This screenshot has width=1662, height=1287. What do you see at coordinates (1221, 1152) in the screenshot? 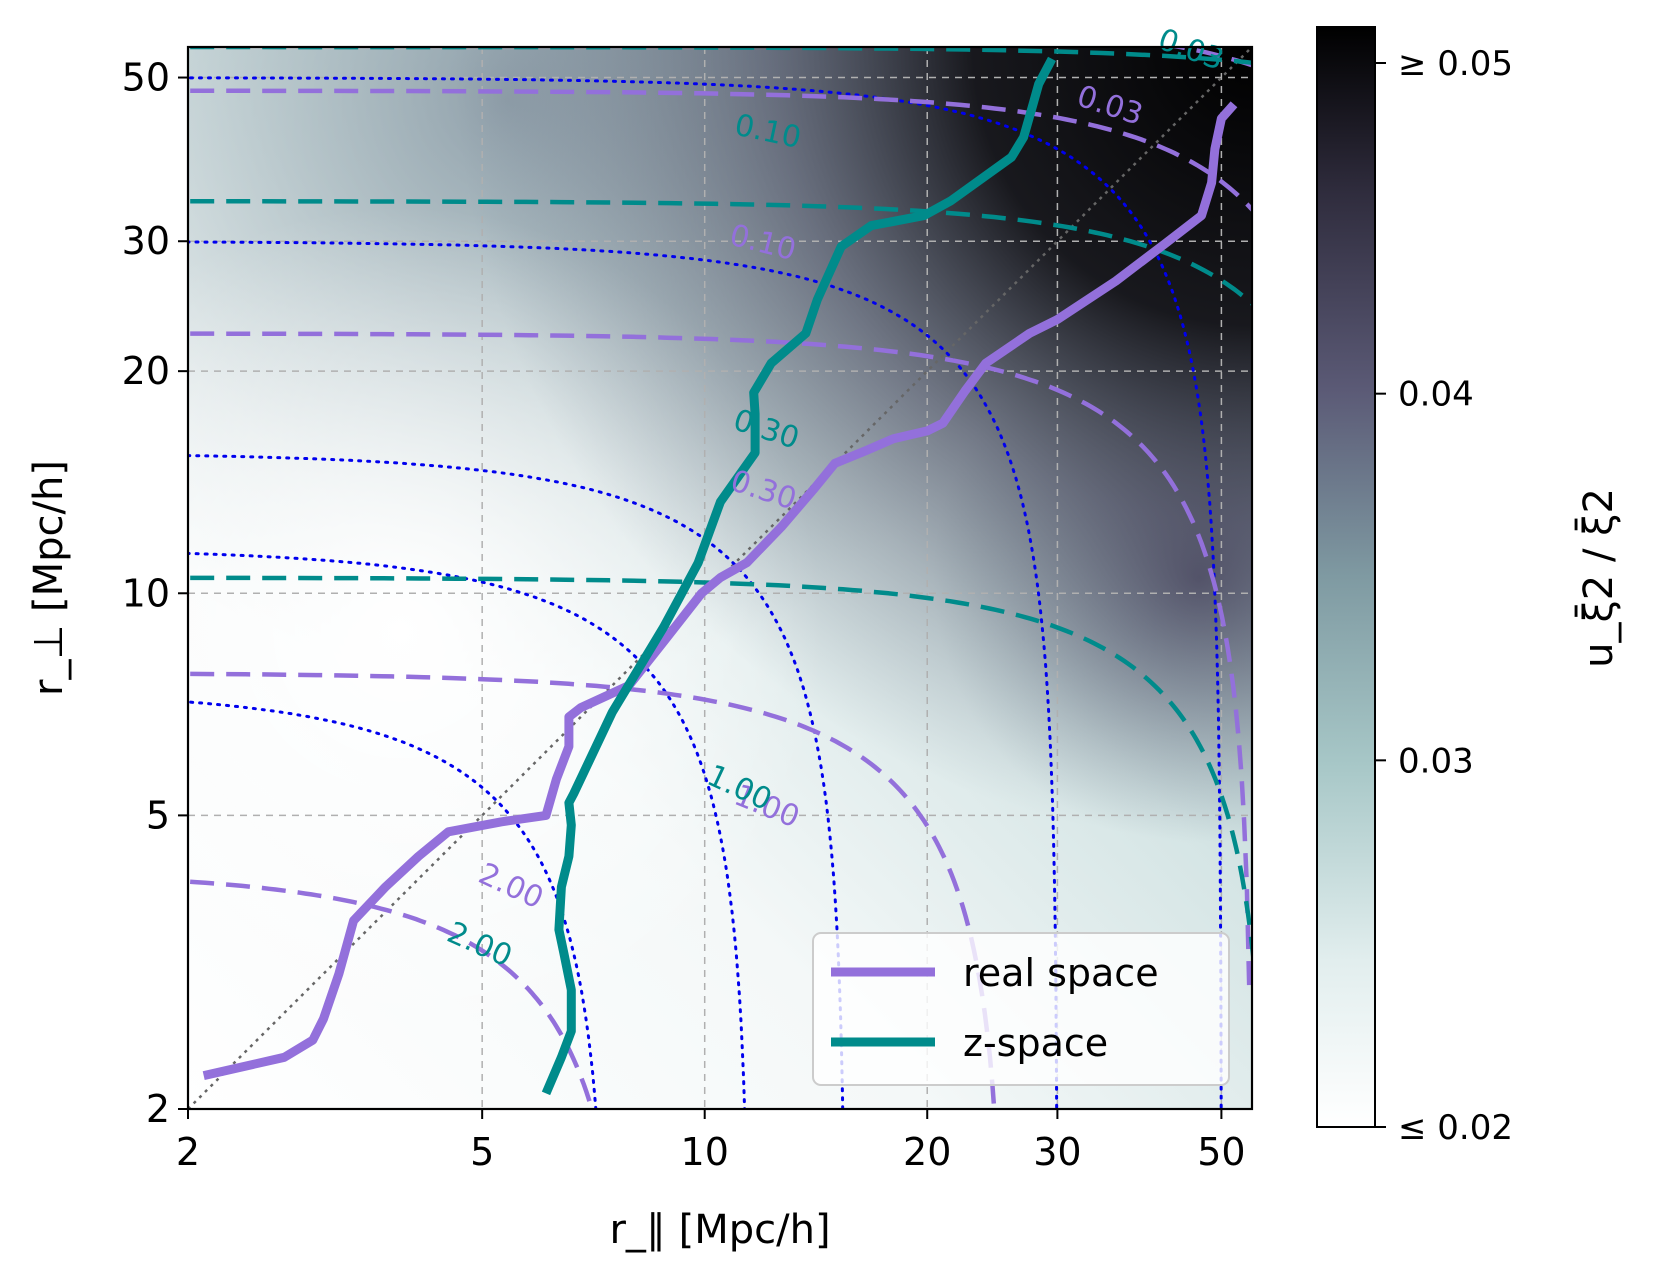
I see `x-tick-label: 50` at bounding box center [1221, 1152].